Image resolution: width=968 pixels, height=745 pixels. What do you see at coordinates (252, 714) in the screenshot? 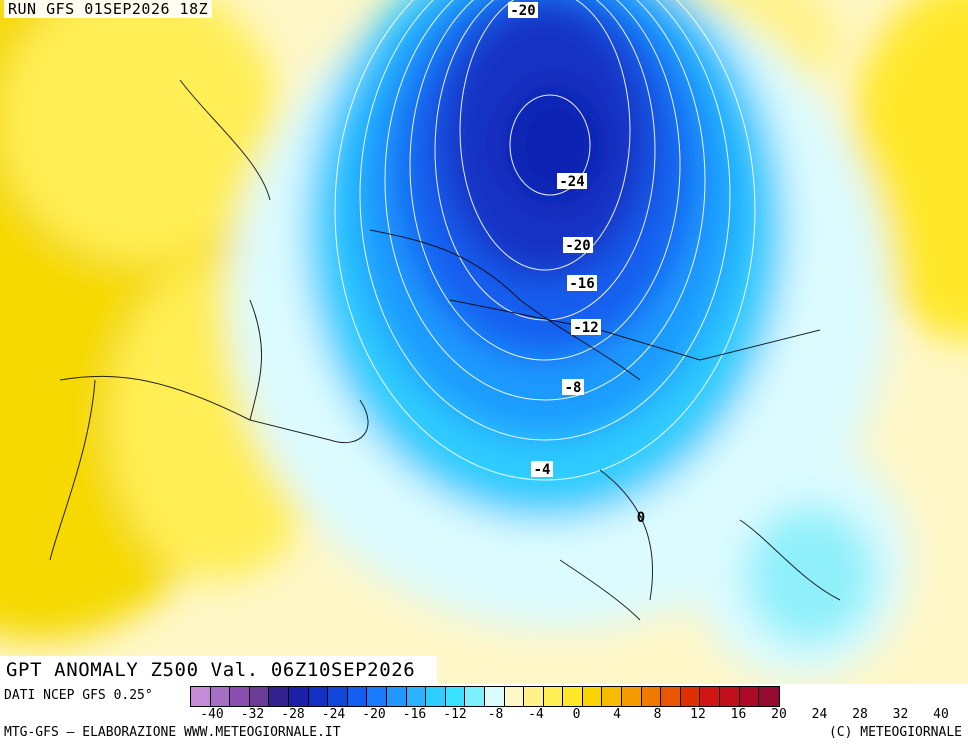
I see `scale-label: -32` at bounding box center [252, 714].